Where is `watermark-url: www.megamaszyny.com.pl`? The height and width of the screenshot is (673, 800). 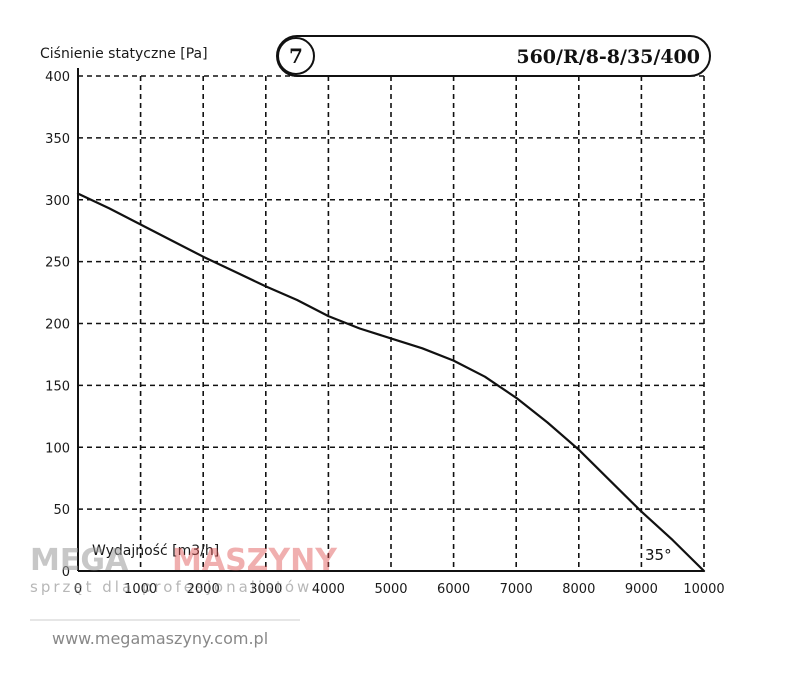 watermark-url: www.megamaszyny.com.pl is located at coordinates (160, 638).